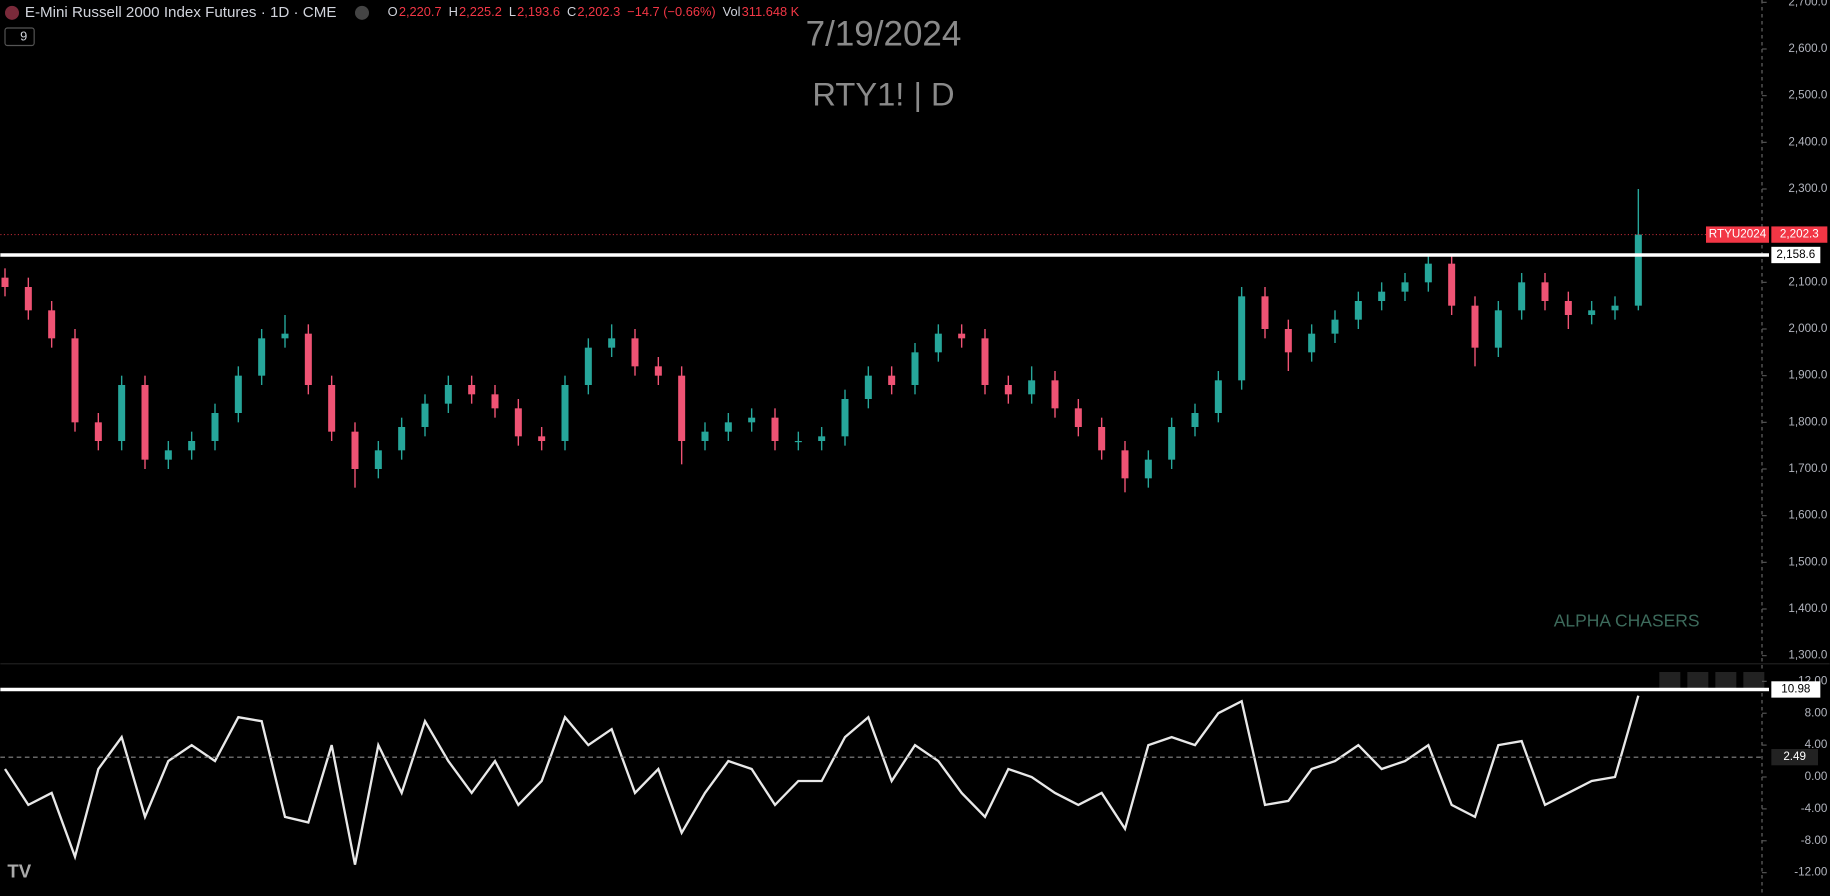 The width and height of the screenshot is (1830, 896). Describe the element at coordinates (671, 11) in the screenshot. I see `change: −14.7 (−0.66%)` at that location.